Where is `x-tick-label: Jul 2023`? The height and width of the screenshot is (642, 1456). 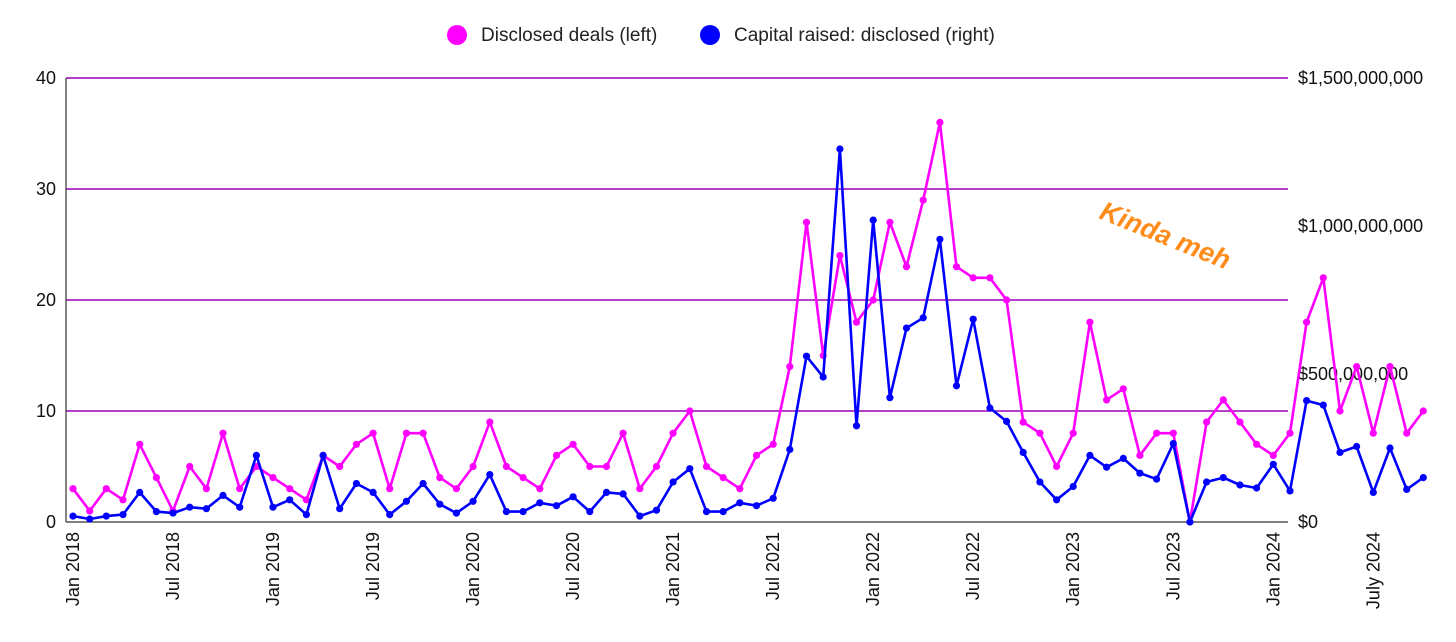
x-tick-label: Jul 2023 is located at coordinates (1173, 566).